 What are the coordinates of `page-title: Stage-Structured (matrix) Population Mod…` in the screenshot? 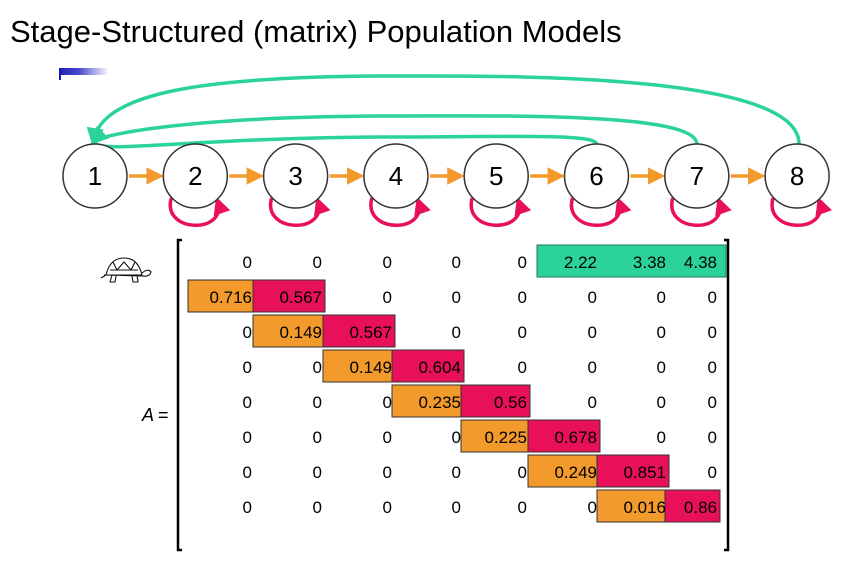 It's located at (316, 31).